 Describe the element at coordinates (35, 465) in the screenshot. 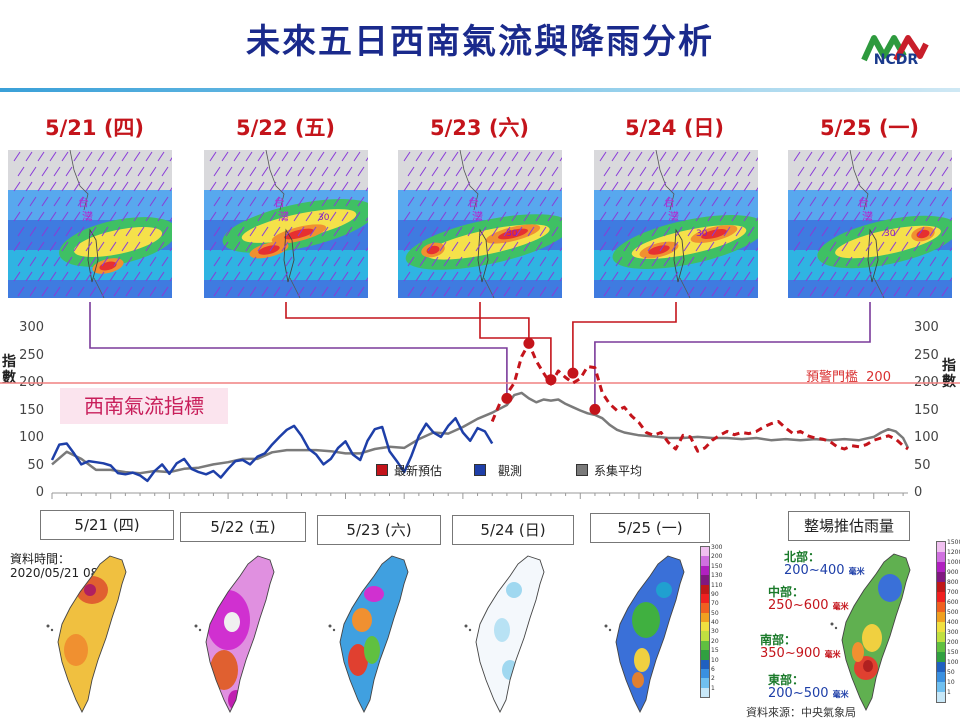

I see `y-tick-left: 50` at that location.